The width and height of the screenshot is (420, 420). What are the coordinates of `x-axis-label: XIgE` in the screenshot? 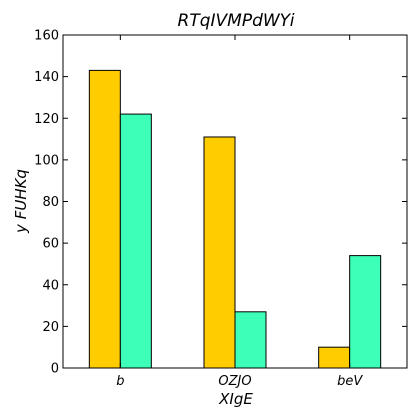 It's located at (235, 399).